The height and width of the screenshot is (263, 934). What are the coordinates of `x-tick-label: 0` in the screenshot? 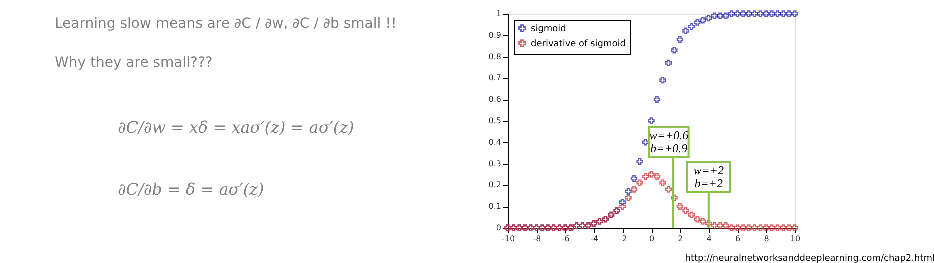 It's located at (652, 239).